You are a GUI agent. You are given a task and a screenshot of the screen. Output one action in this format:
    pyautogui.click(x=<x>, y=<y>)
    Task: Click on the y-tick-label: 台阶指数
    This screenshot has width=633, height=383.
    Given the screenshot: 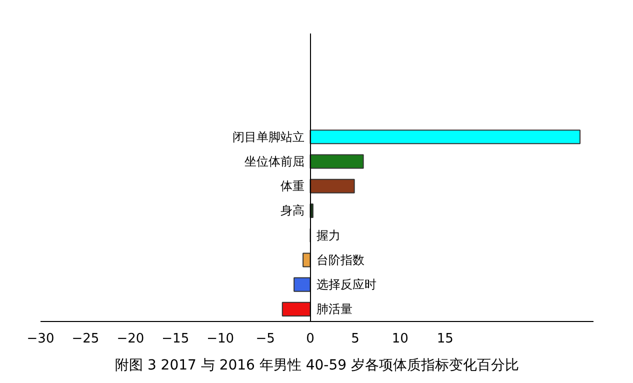 What is the action you would take?
    pyautogui.click(x=340, y=259)
    